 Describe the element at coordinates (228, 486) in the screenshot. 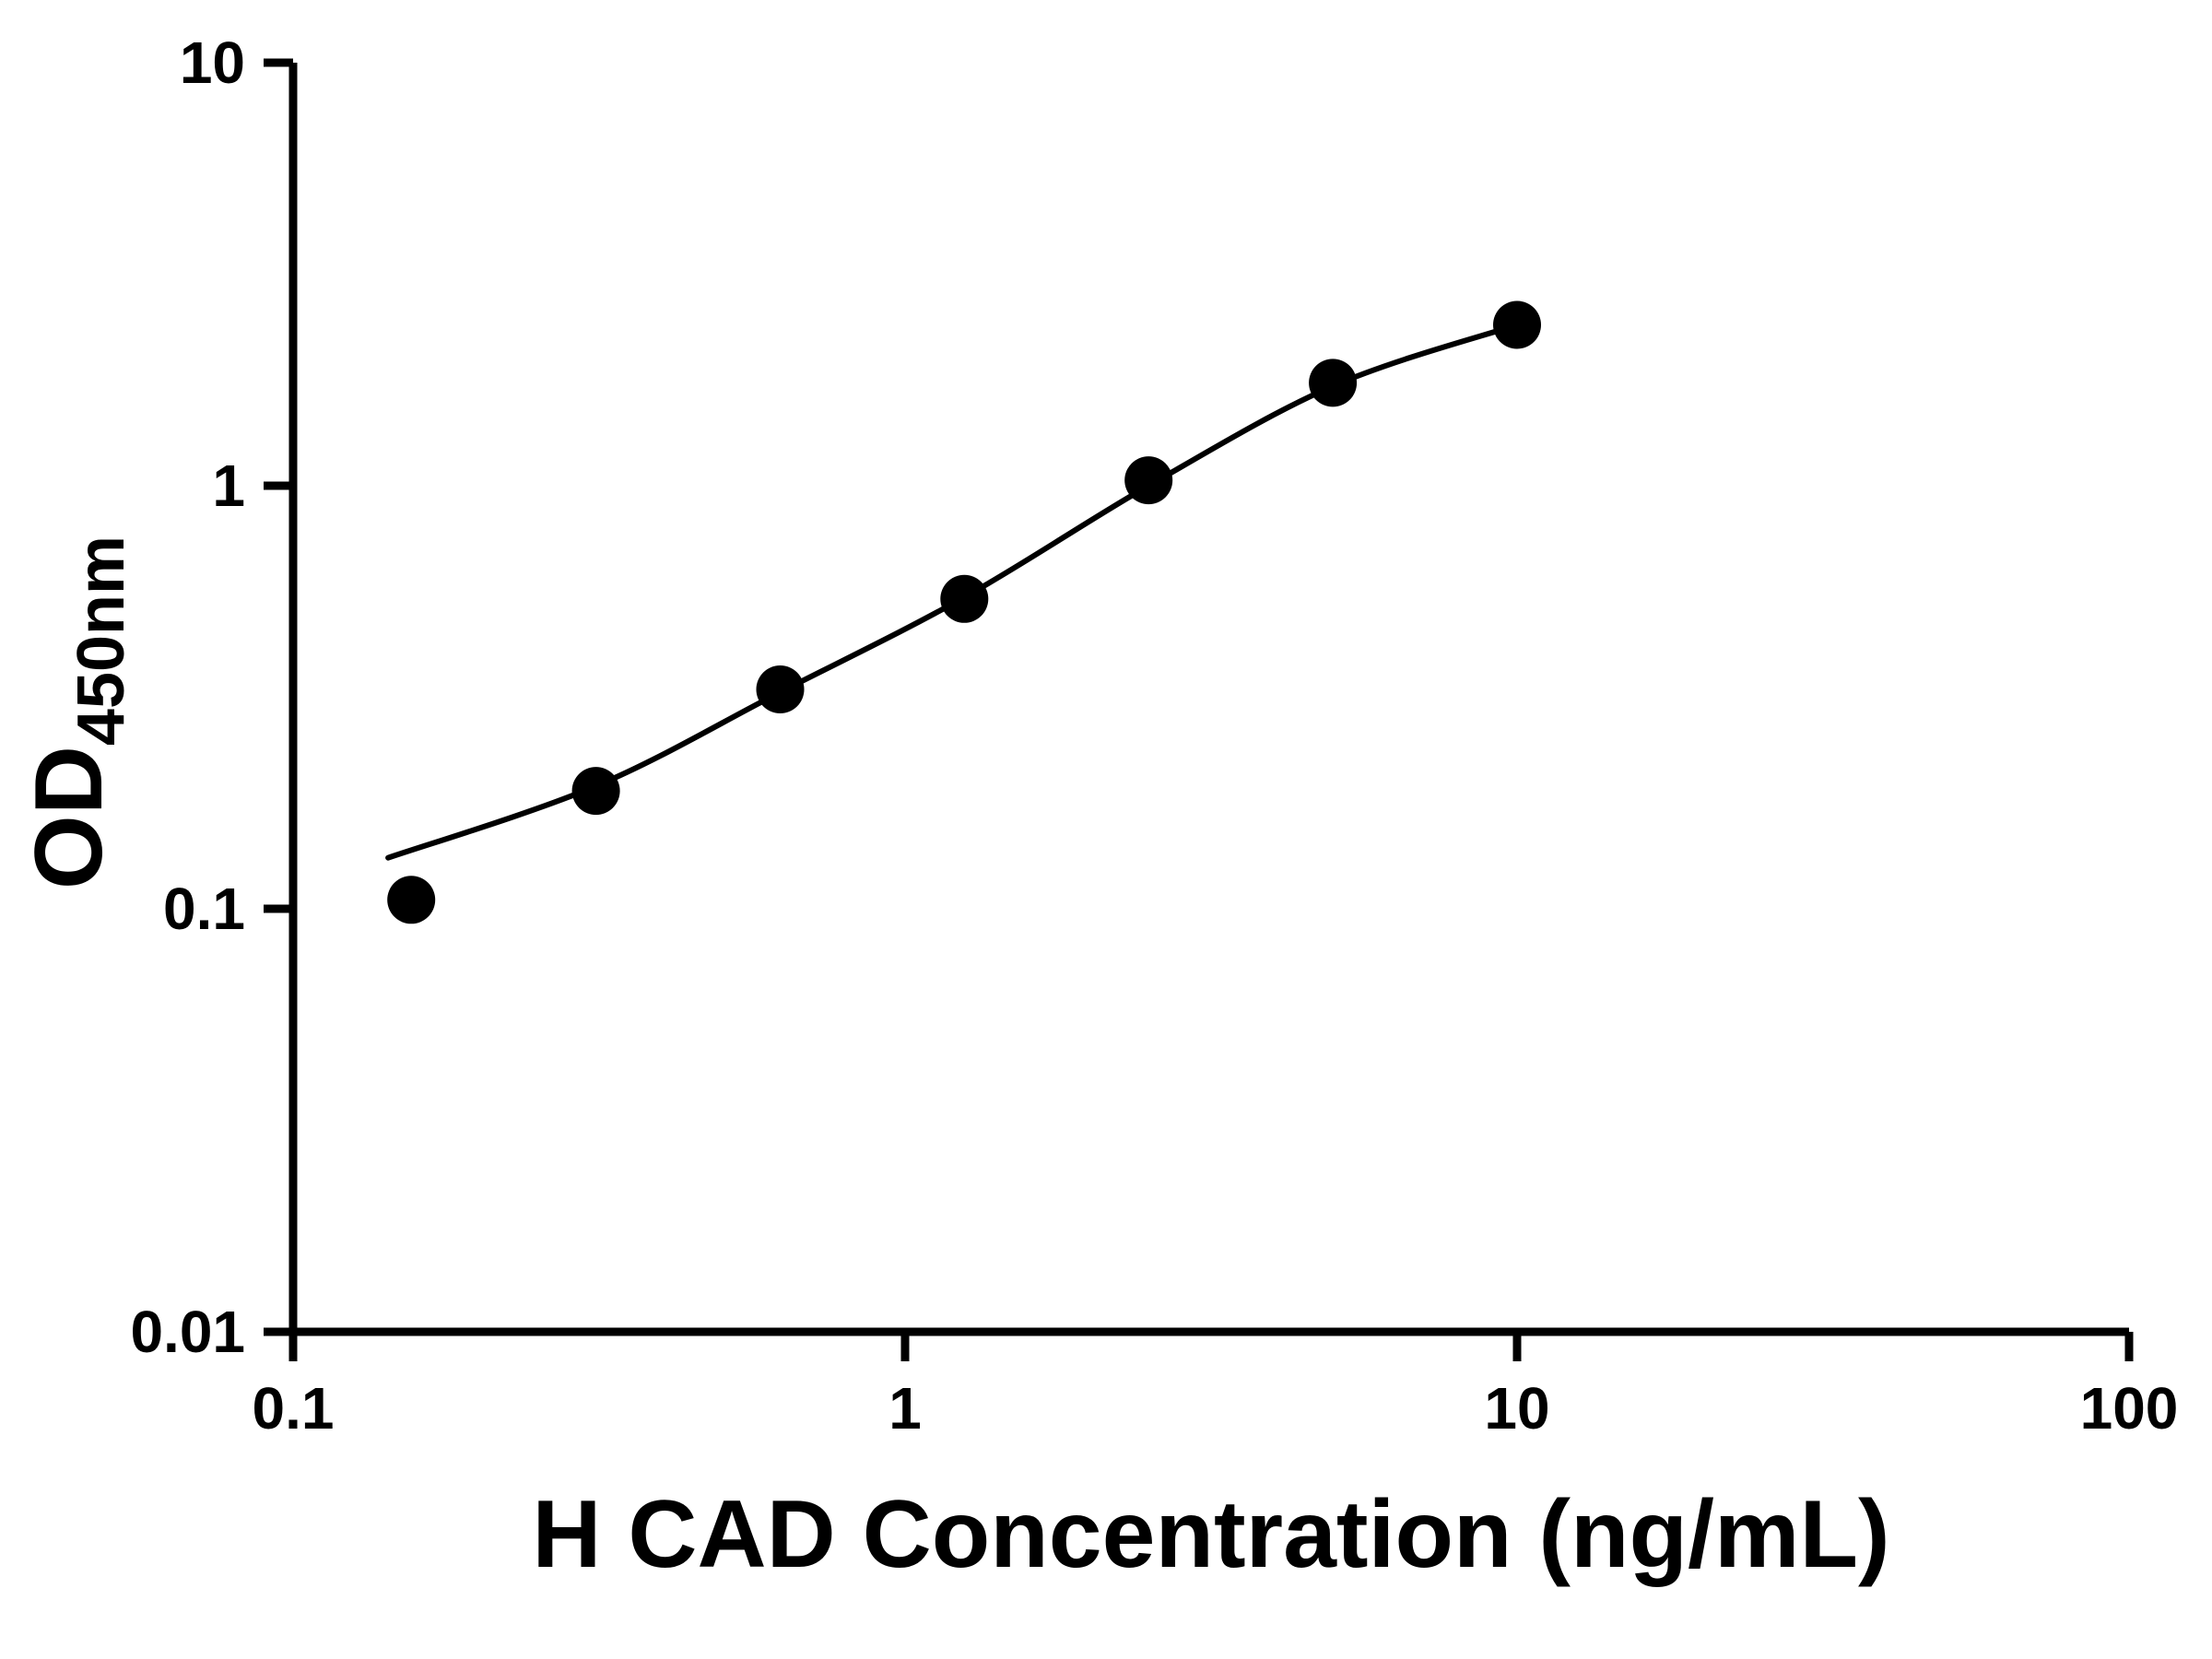

I see `y-axis-tick-label: 1` at that location.